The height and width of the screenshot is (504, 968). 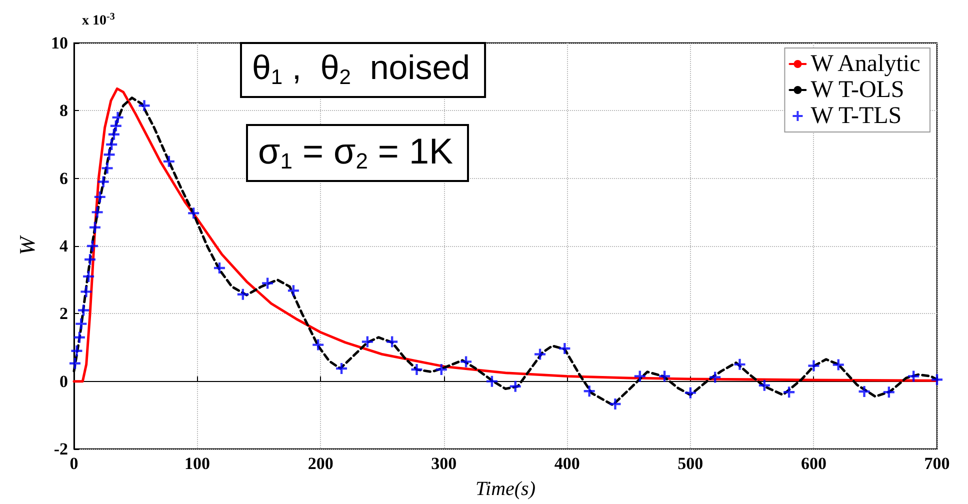 I want to click on y-tick-label: 2, so click(x=64, y=314).